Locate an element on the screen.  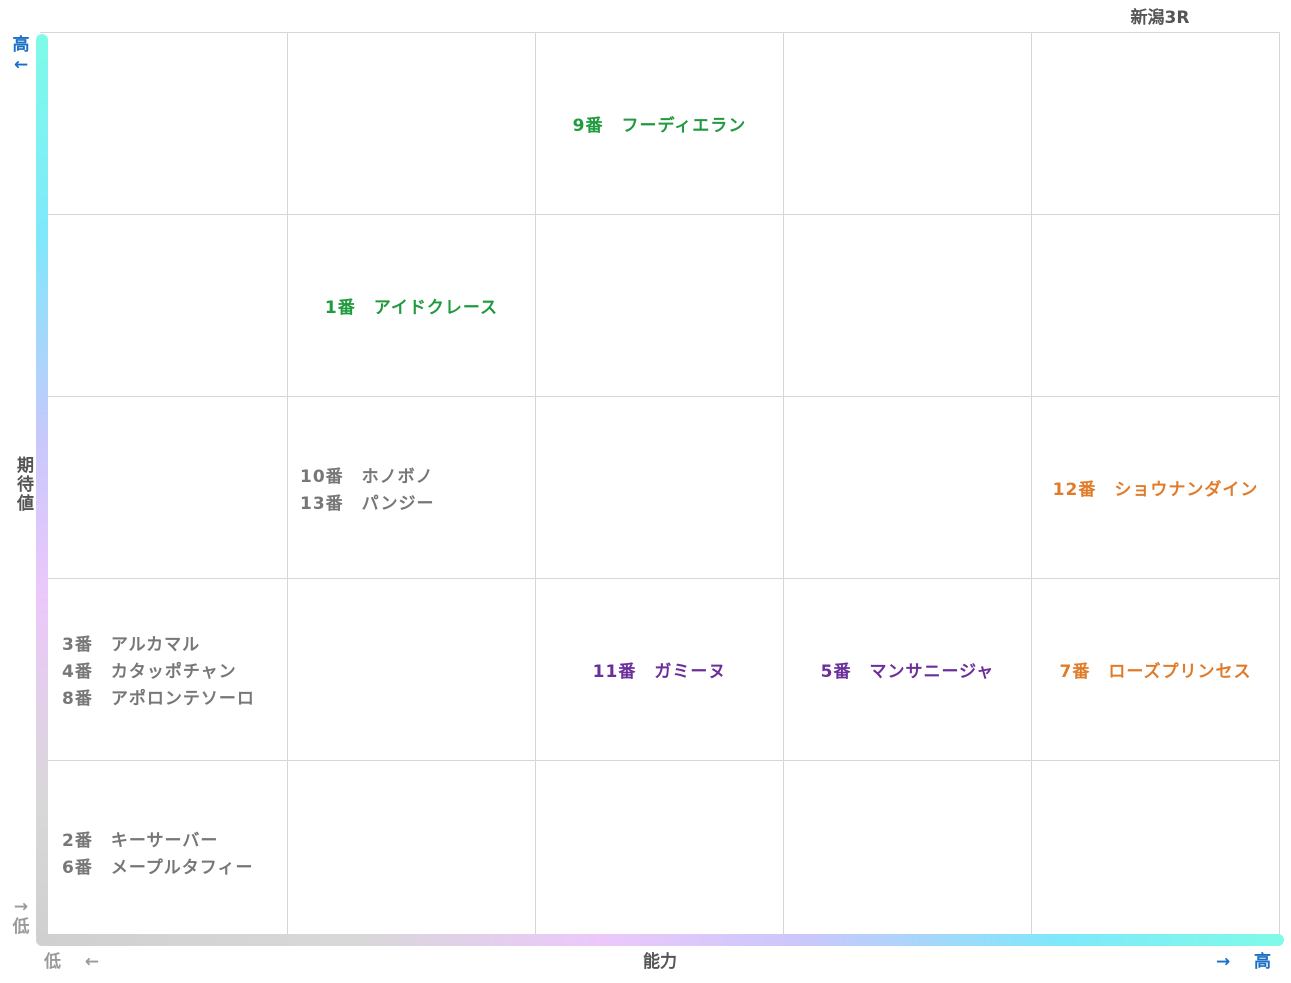
race-title: 新潟3R is located at coordinates (1160, 18).